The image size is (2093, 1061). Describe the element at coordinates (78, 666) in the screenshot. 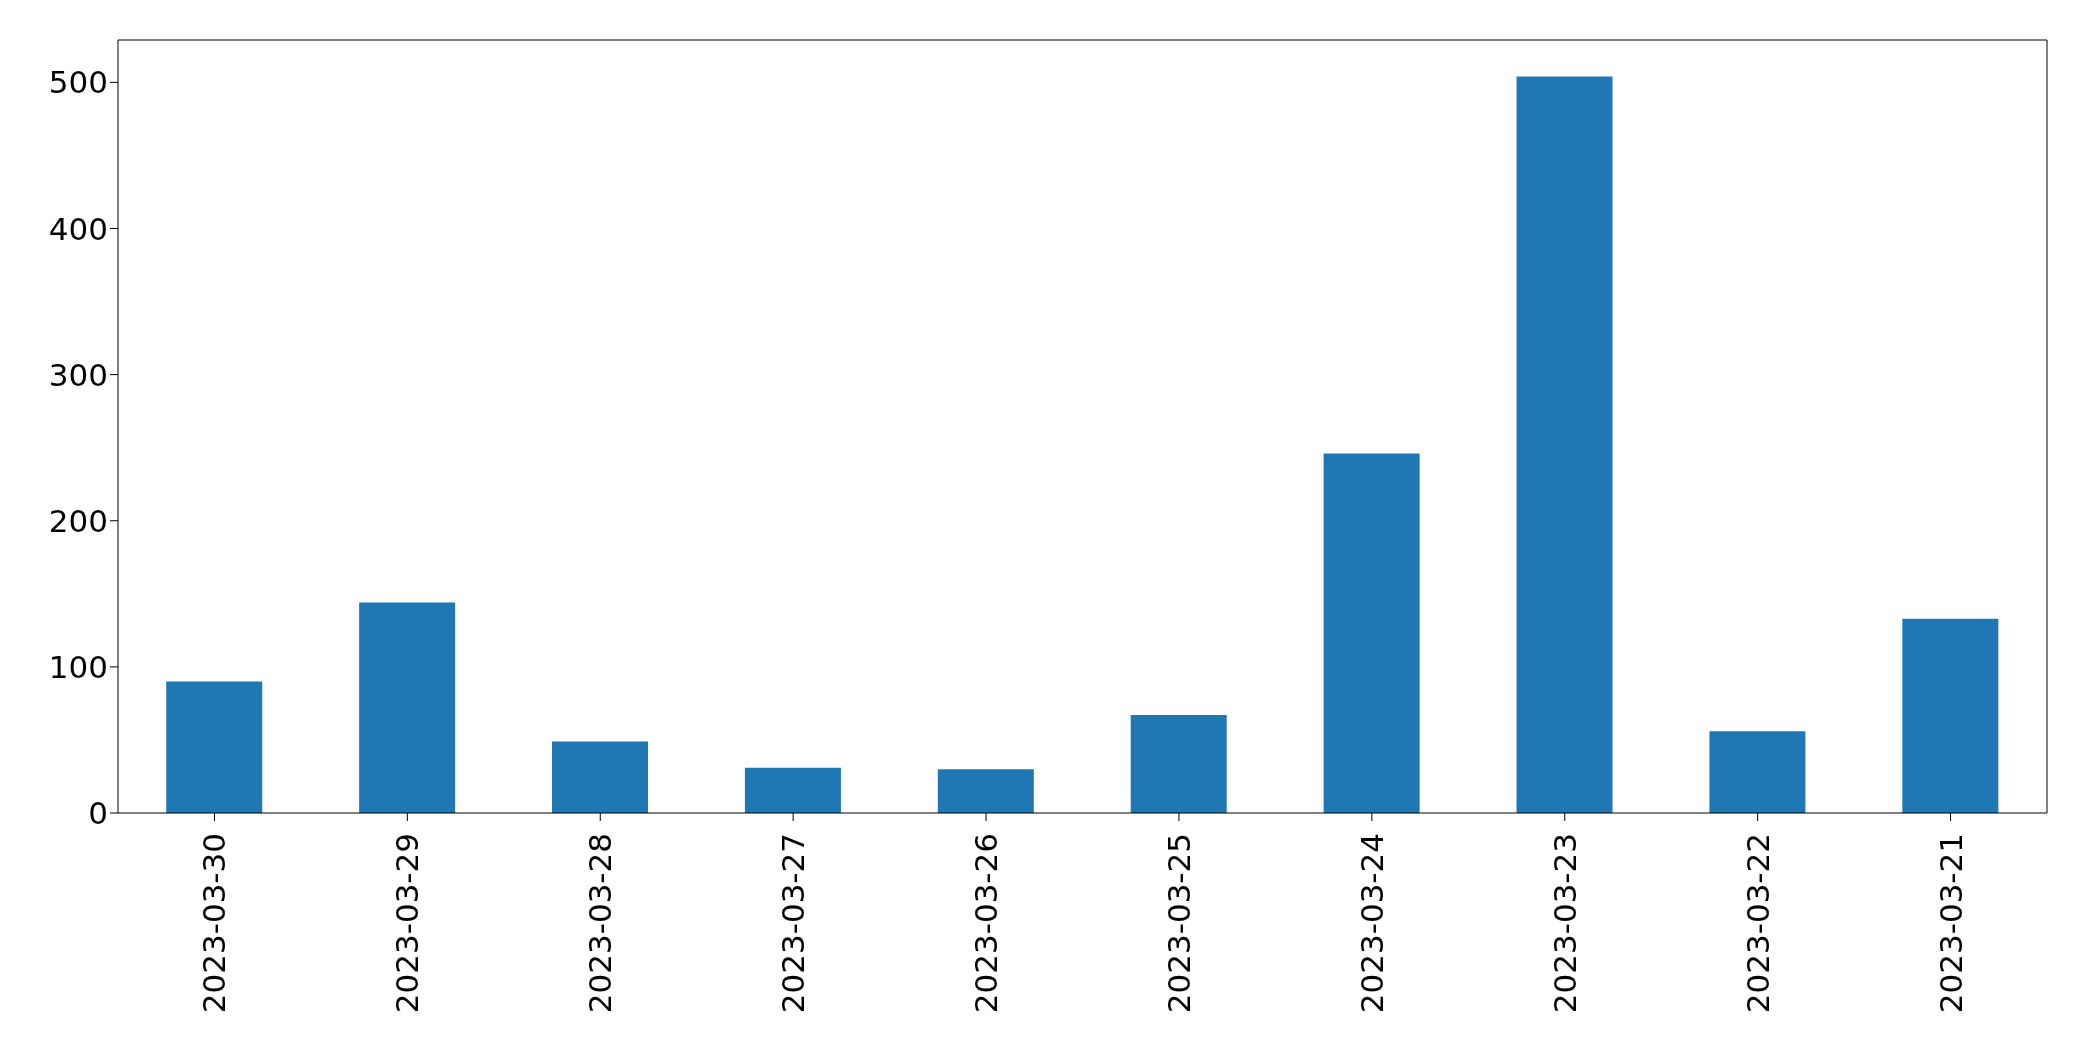

I see `y-tick-label: 100` at that location.